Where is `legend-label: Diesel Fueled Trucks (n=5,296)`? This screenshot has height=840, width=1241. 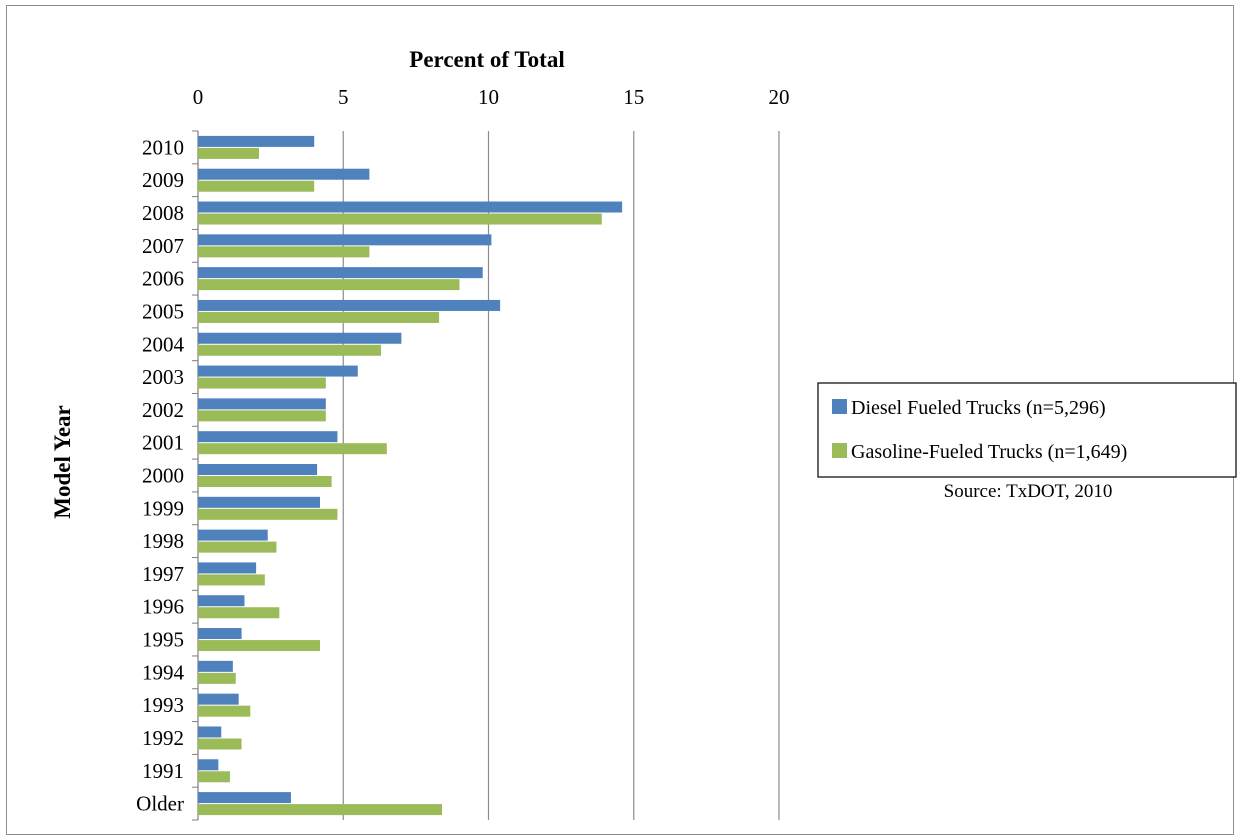
legend-label: Diesel Fueled Trucks (n=5,296) is located at coordinates (978, 408).